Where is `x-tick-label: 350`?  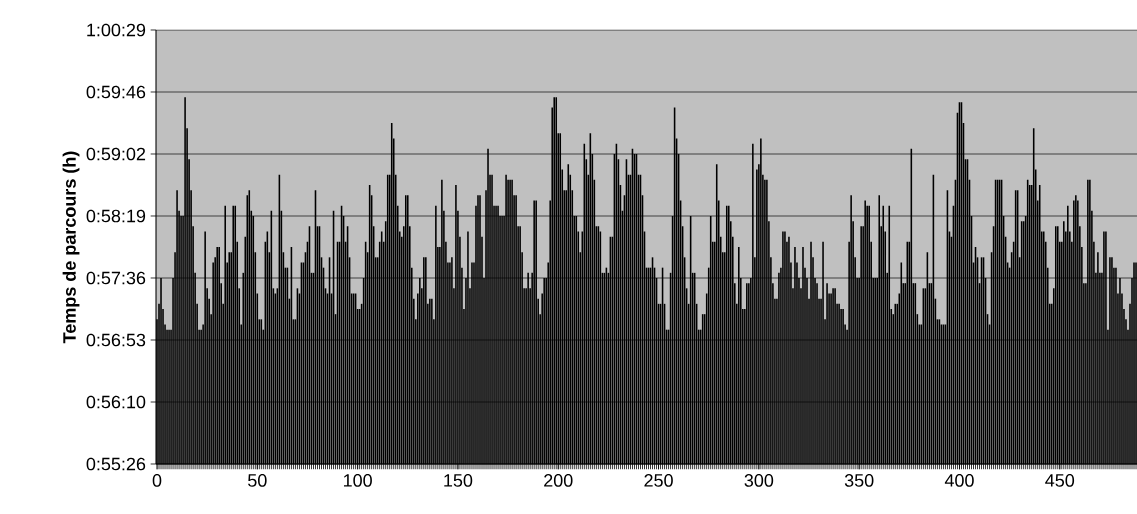 x-tick-label: 350 is located at coordinates (859, 480).